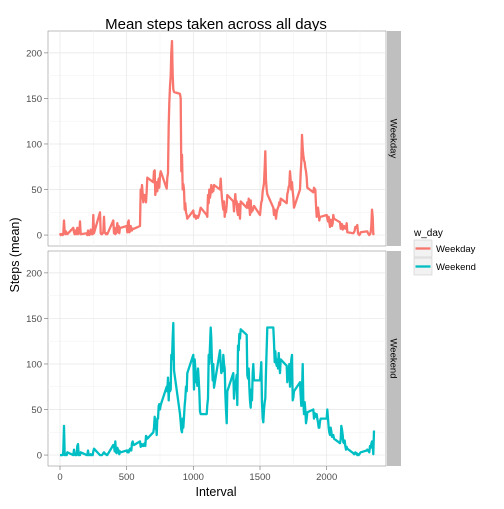  I want to click on legend-title: w_day, so click(428, 233).